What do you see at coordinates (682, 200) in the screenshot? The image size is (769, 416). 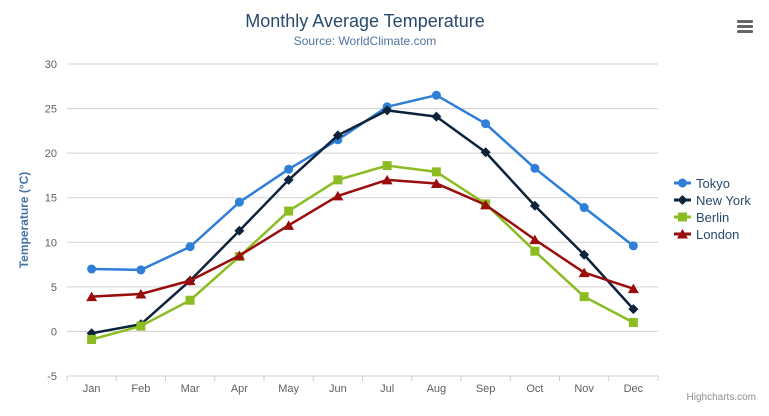 I see `diamond-marker-icon` at bounding box center [682, 200].